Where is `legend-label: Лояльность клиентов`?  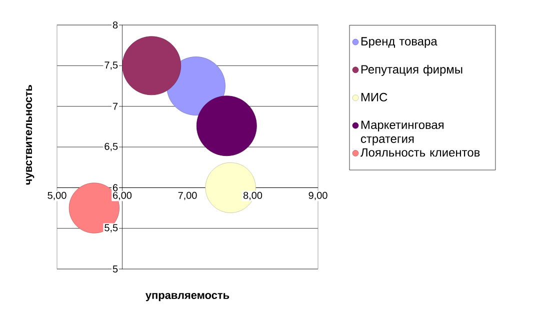
legend-label: Лояльность клиентов is located at coordinates (420, 152).